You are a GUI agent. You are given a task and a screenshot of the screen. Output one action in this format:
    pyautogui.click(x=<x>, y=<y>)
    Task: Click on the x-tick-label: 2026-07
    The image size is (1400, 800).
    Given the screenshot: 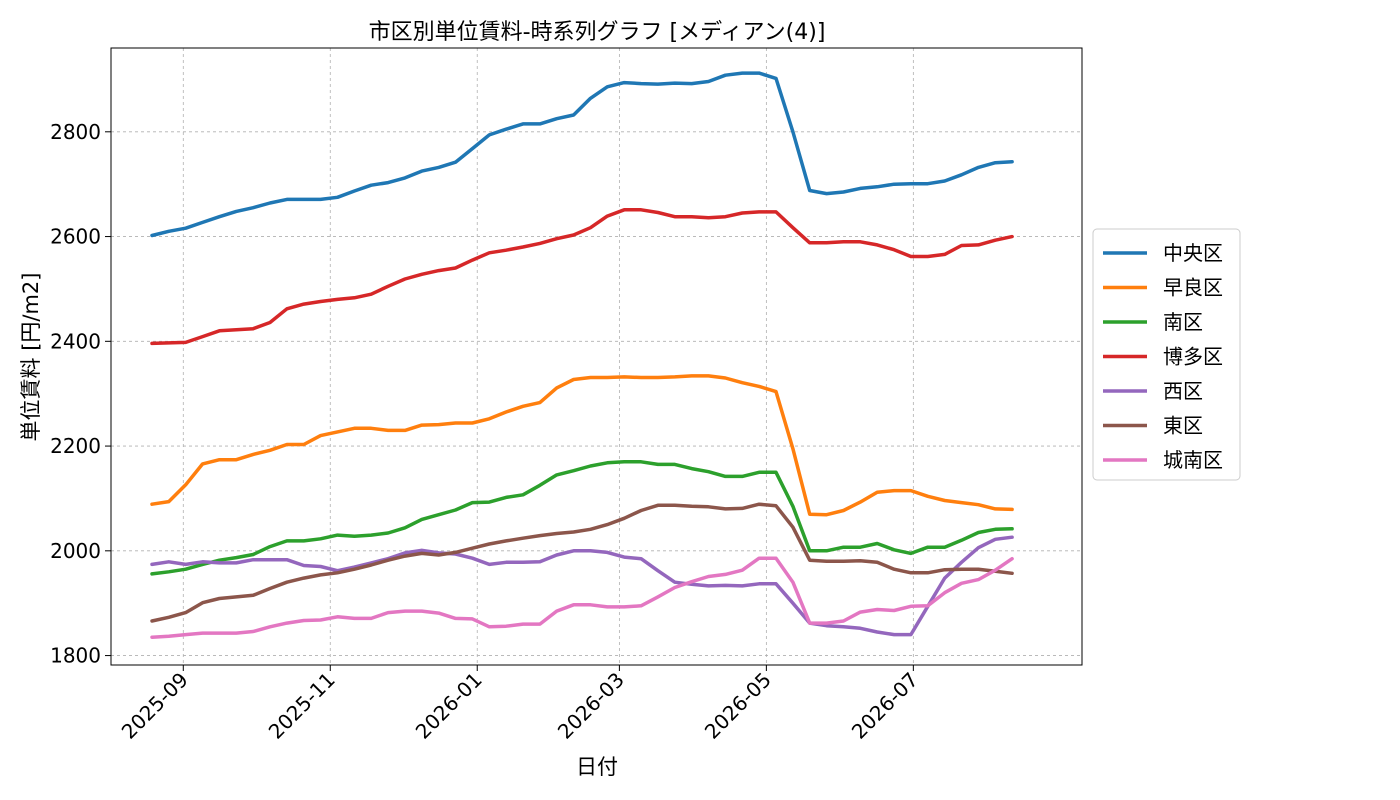 What is the action you would take?
    pyautogui.click(x=885, y=706)
    